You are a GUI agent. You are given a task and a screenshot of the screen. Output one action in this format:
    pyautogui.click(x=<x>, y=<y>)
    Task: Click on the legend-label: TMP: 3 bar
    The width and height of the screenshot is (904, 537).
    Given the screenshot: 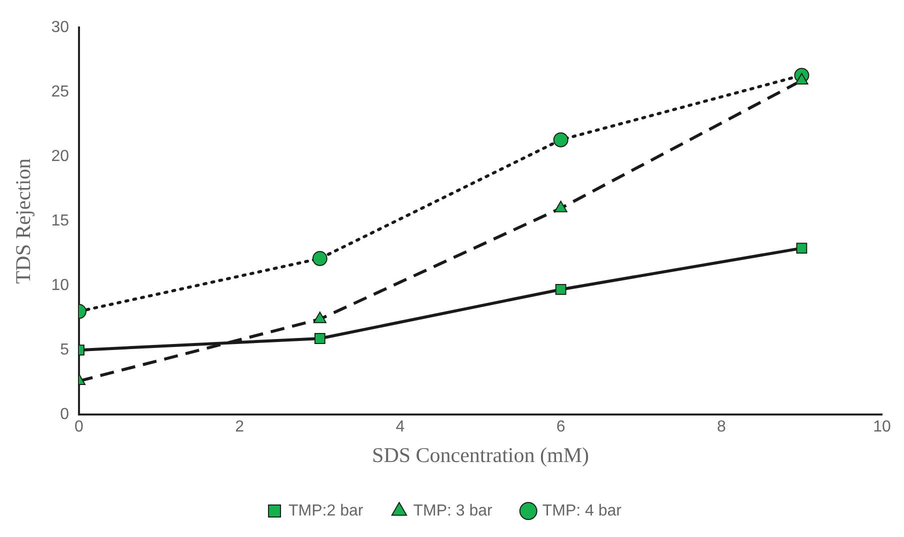 What is the action you would take?
    pyautogui.click(x=453, y=511)
    